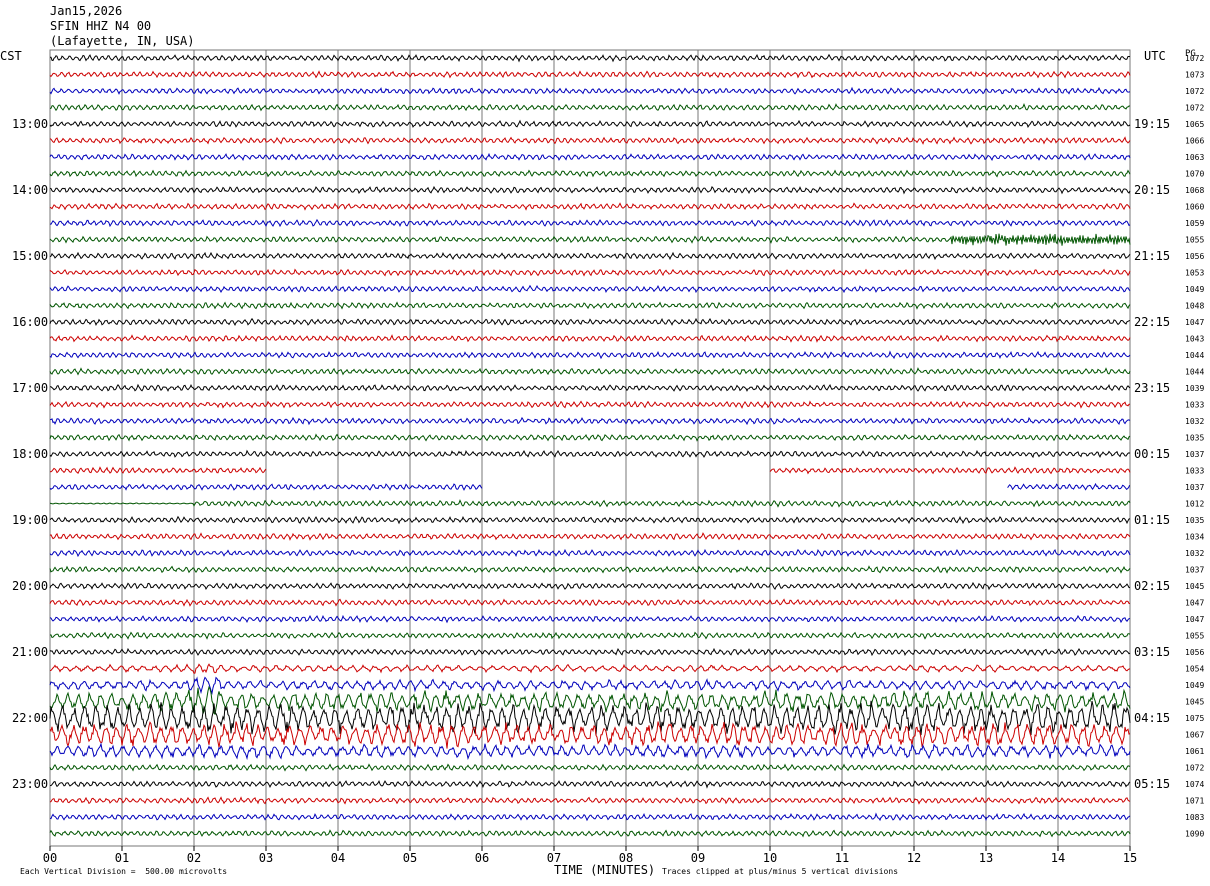 The image size is (1210, 886). What do you see at coordinates (1194, 421) in the screenshot?
I see `pg-value: 1032` at bounding box center [1194, 421].